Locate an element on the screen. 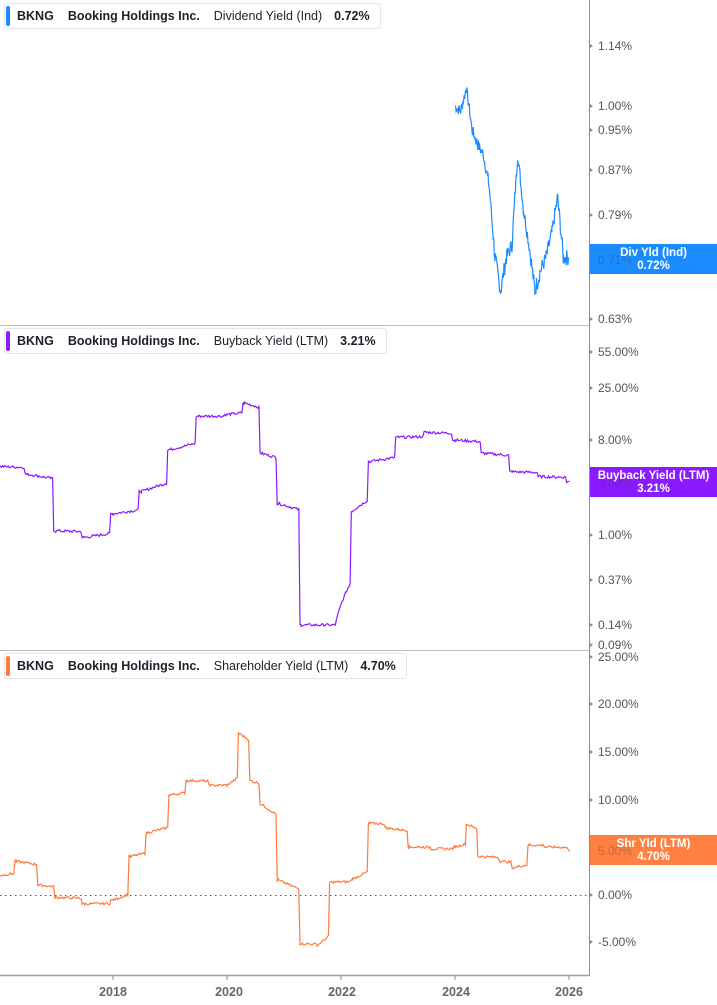 This screenshot has width=717, height=1005. legend-metric: Dividend Yield (Ind) is located at coordinates (268, 16).